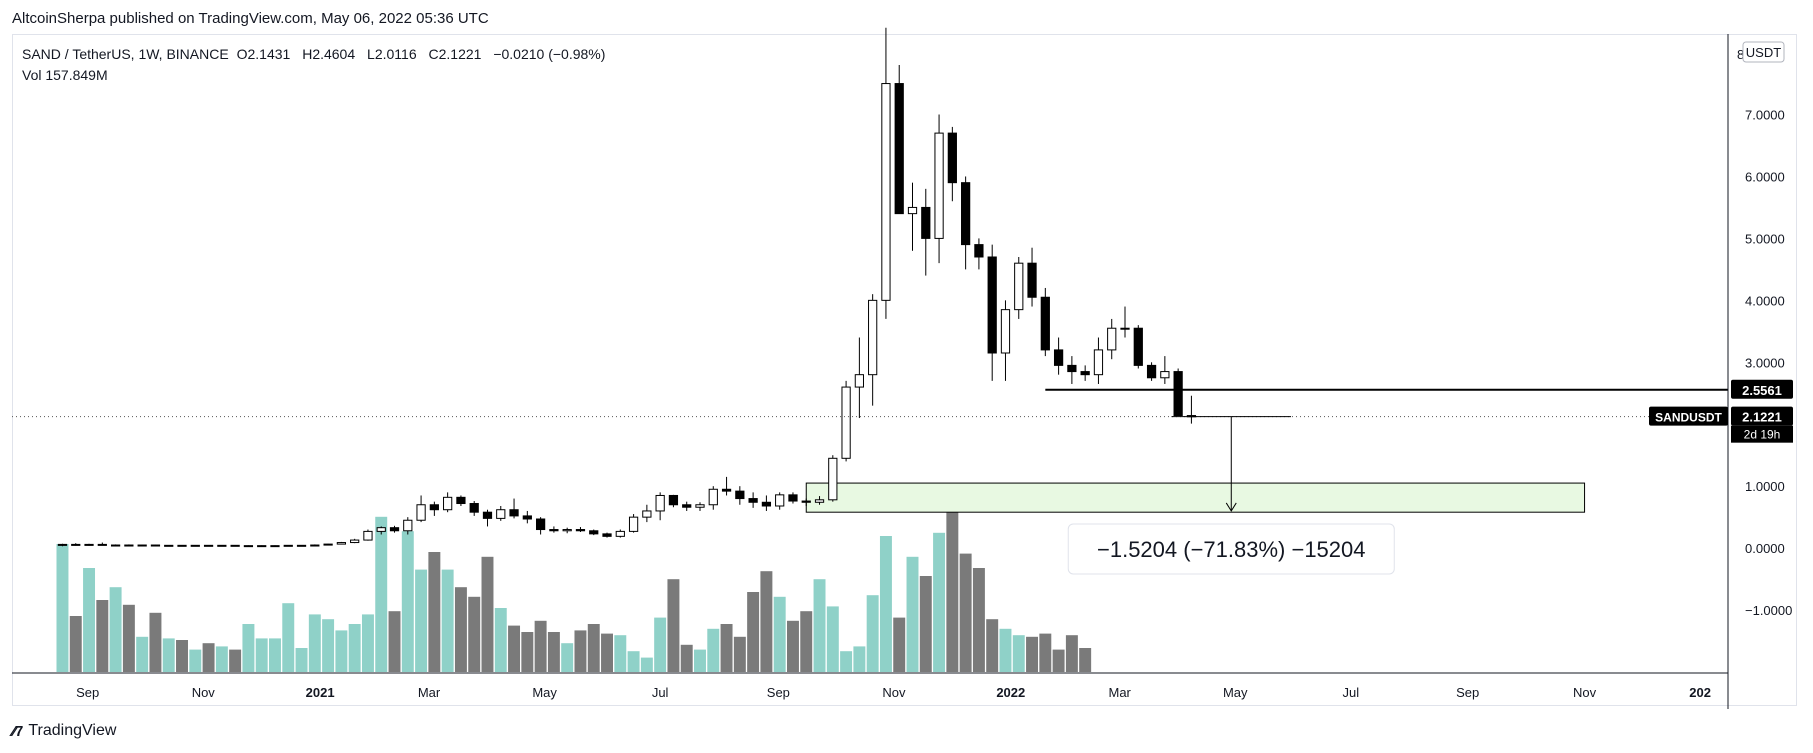  Describe the element at coordinates (1765, 300) in the screenshot. I see `y-tick-label: 4.0000` at that location.